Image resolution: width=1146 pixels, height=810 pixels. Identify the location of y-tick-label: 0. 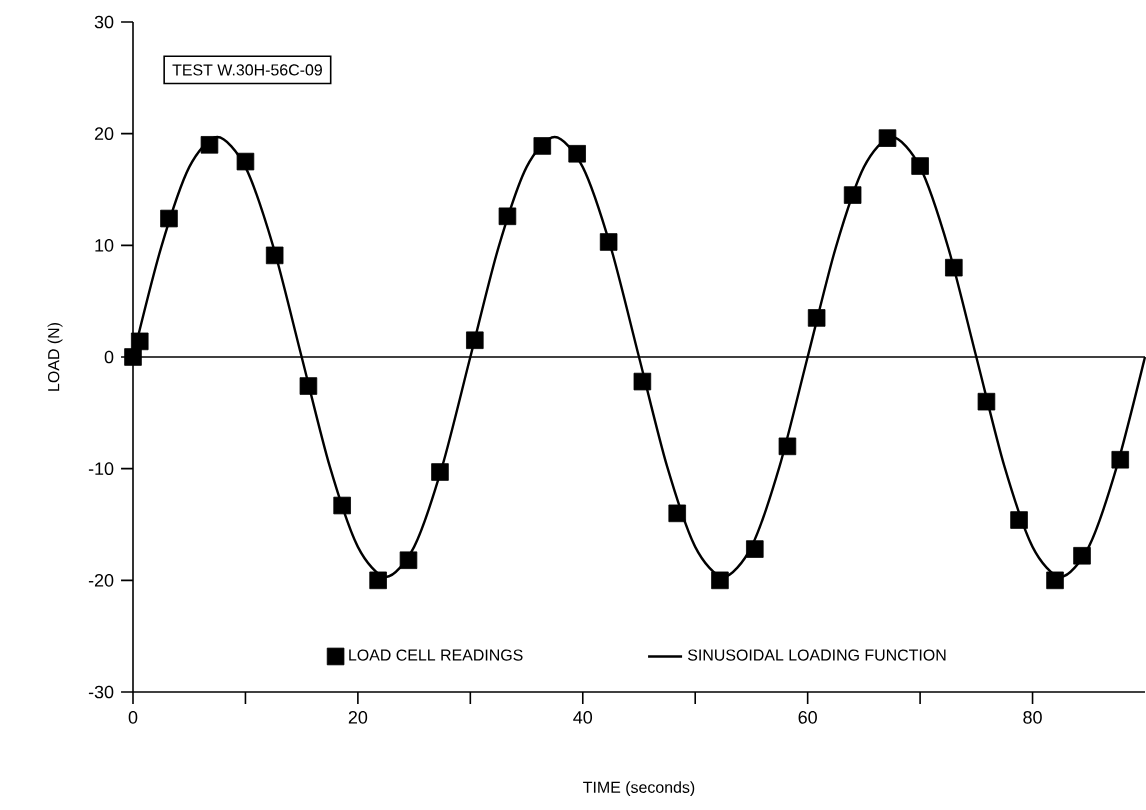
(109, 357).